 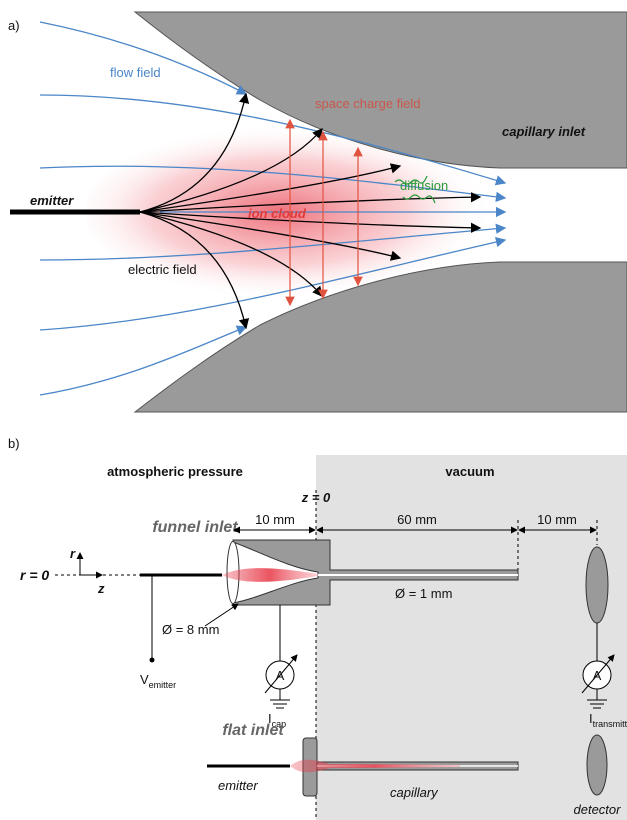 I want to click on diffusion-label: diffusion, so click(x=424, y=185).